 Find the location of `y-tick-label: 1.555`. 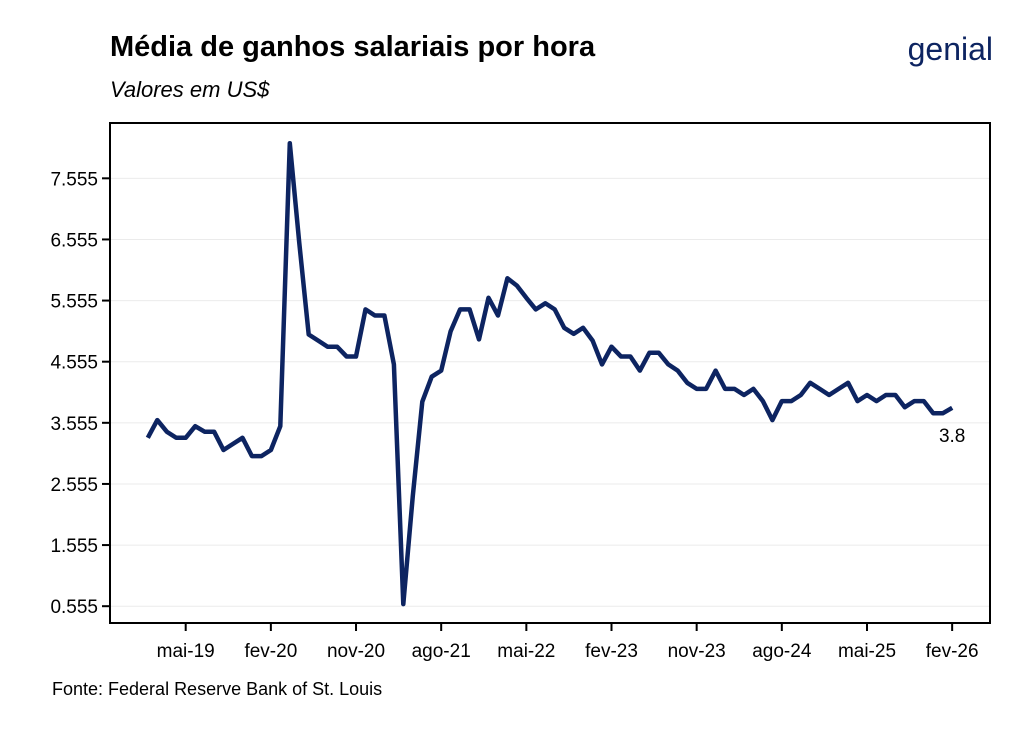

y-tick-label: 1.555 is located at coordinates (74, 546).